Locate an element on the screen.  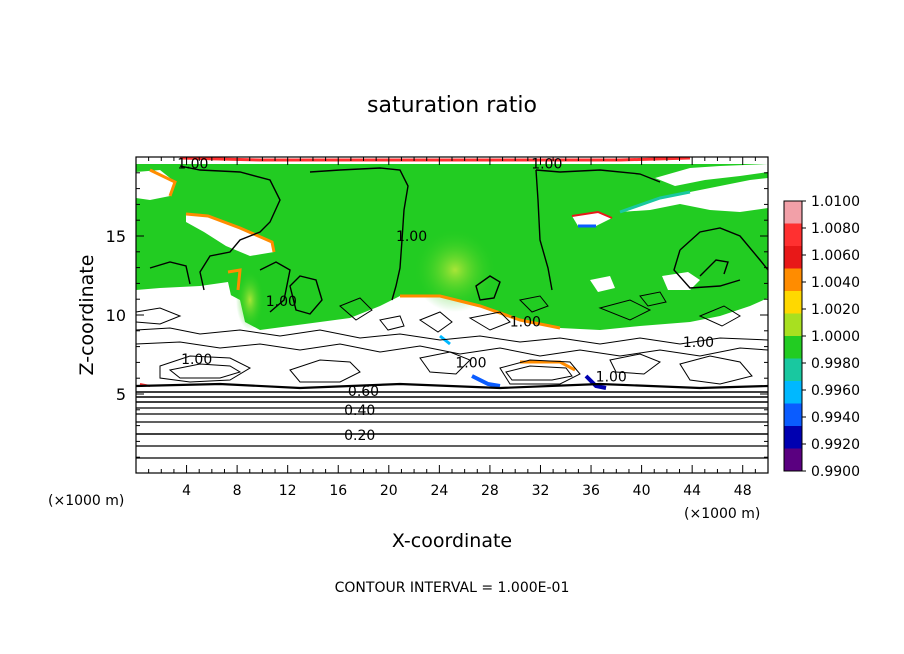
contour-label: 0.20 is located at coordinates (359, 436).